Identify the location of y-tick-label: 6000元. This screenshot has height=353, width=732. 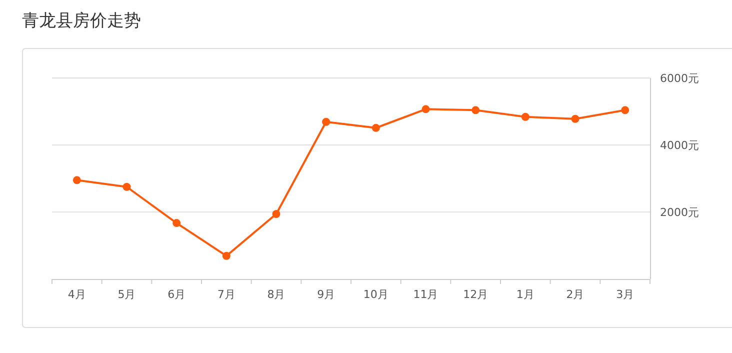
(679, 78).